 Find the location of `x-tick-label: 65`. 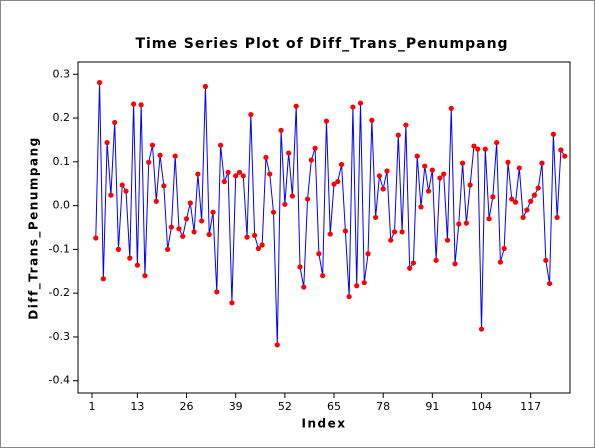

x-tick-label: 65 is located at coordinates (334, 406).